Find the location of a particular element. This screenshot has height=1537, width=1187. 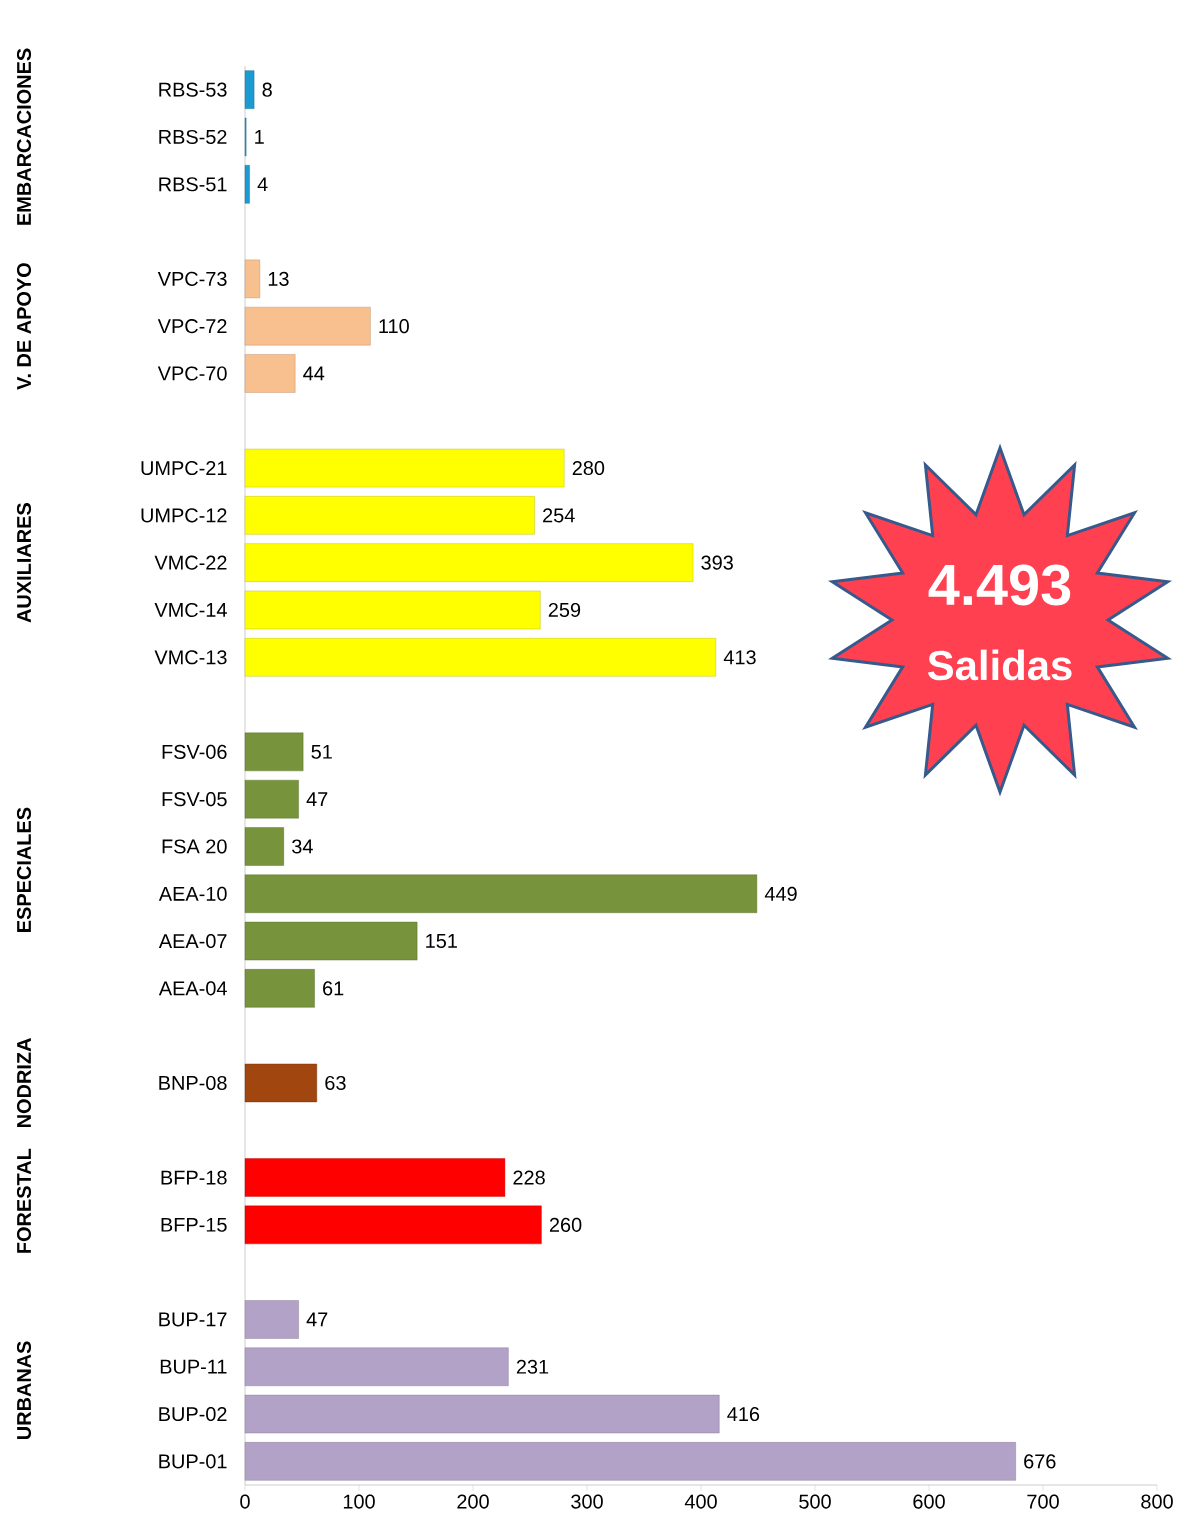

y-tick-label: BFP-18 is located at coordinates (194, 1177).